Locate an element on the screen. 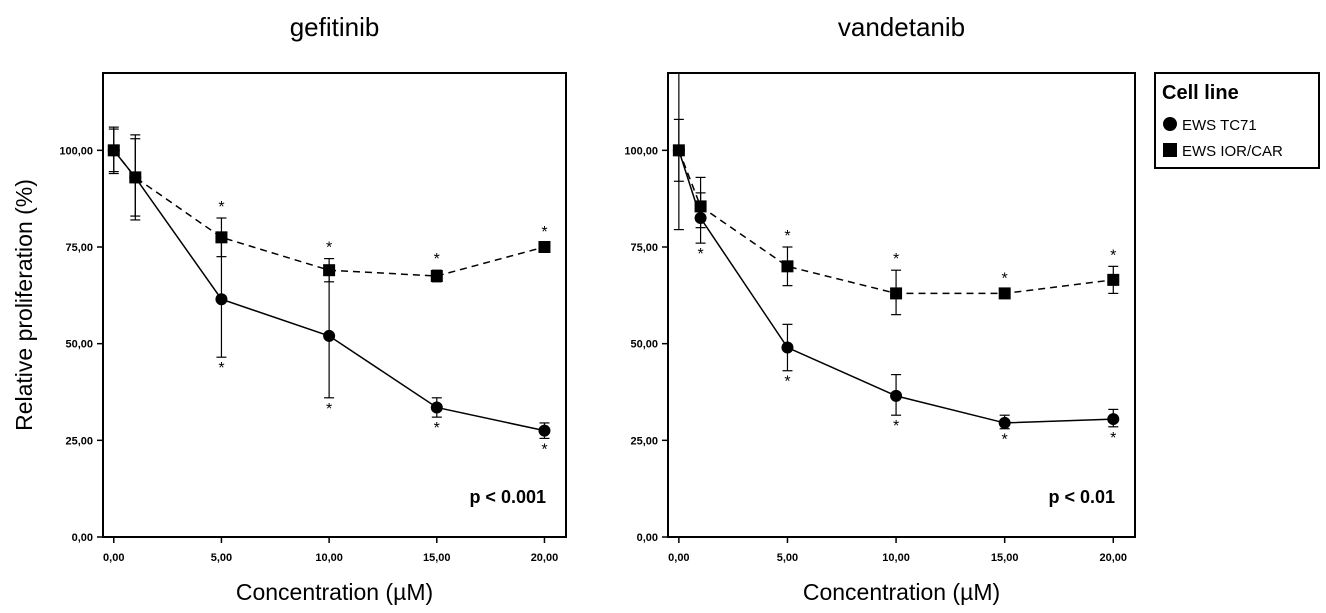  legend-item-label: EWS IOR/CAR is located at coordinates (1232, 151).